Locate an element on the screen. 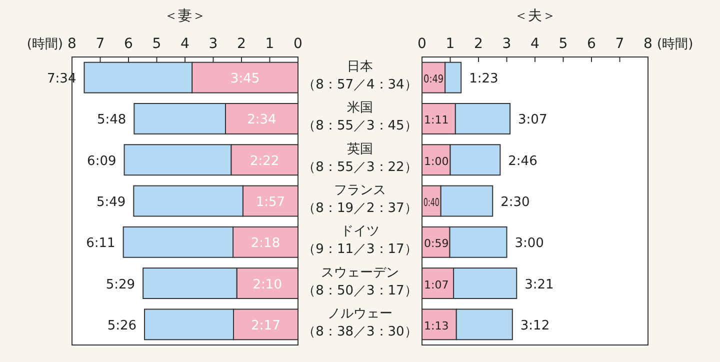  data-label: 1:57 is located at coordinates (271, 202).